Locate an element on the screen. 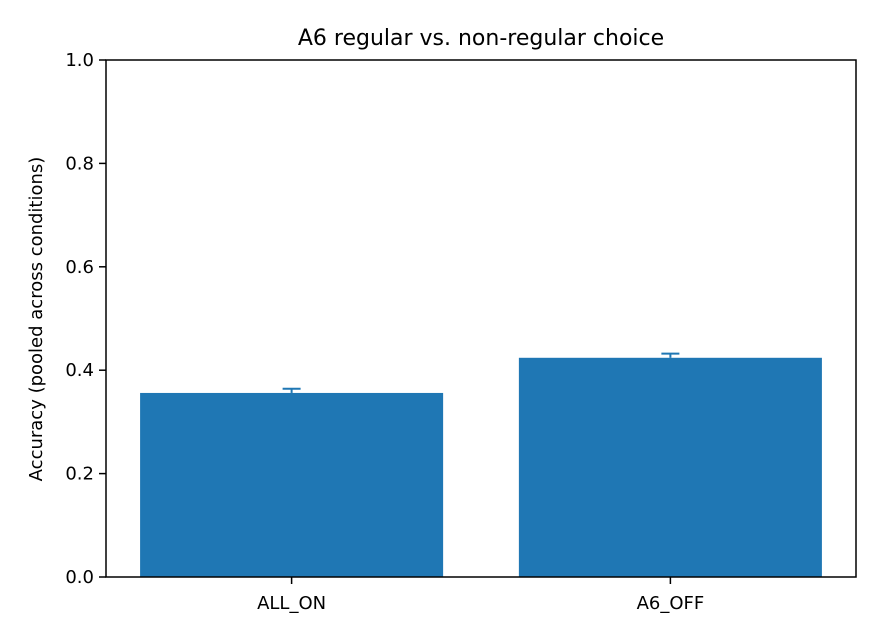  bar-a6-off is located at coordinates (670, 467).